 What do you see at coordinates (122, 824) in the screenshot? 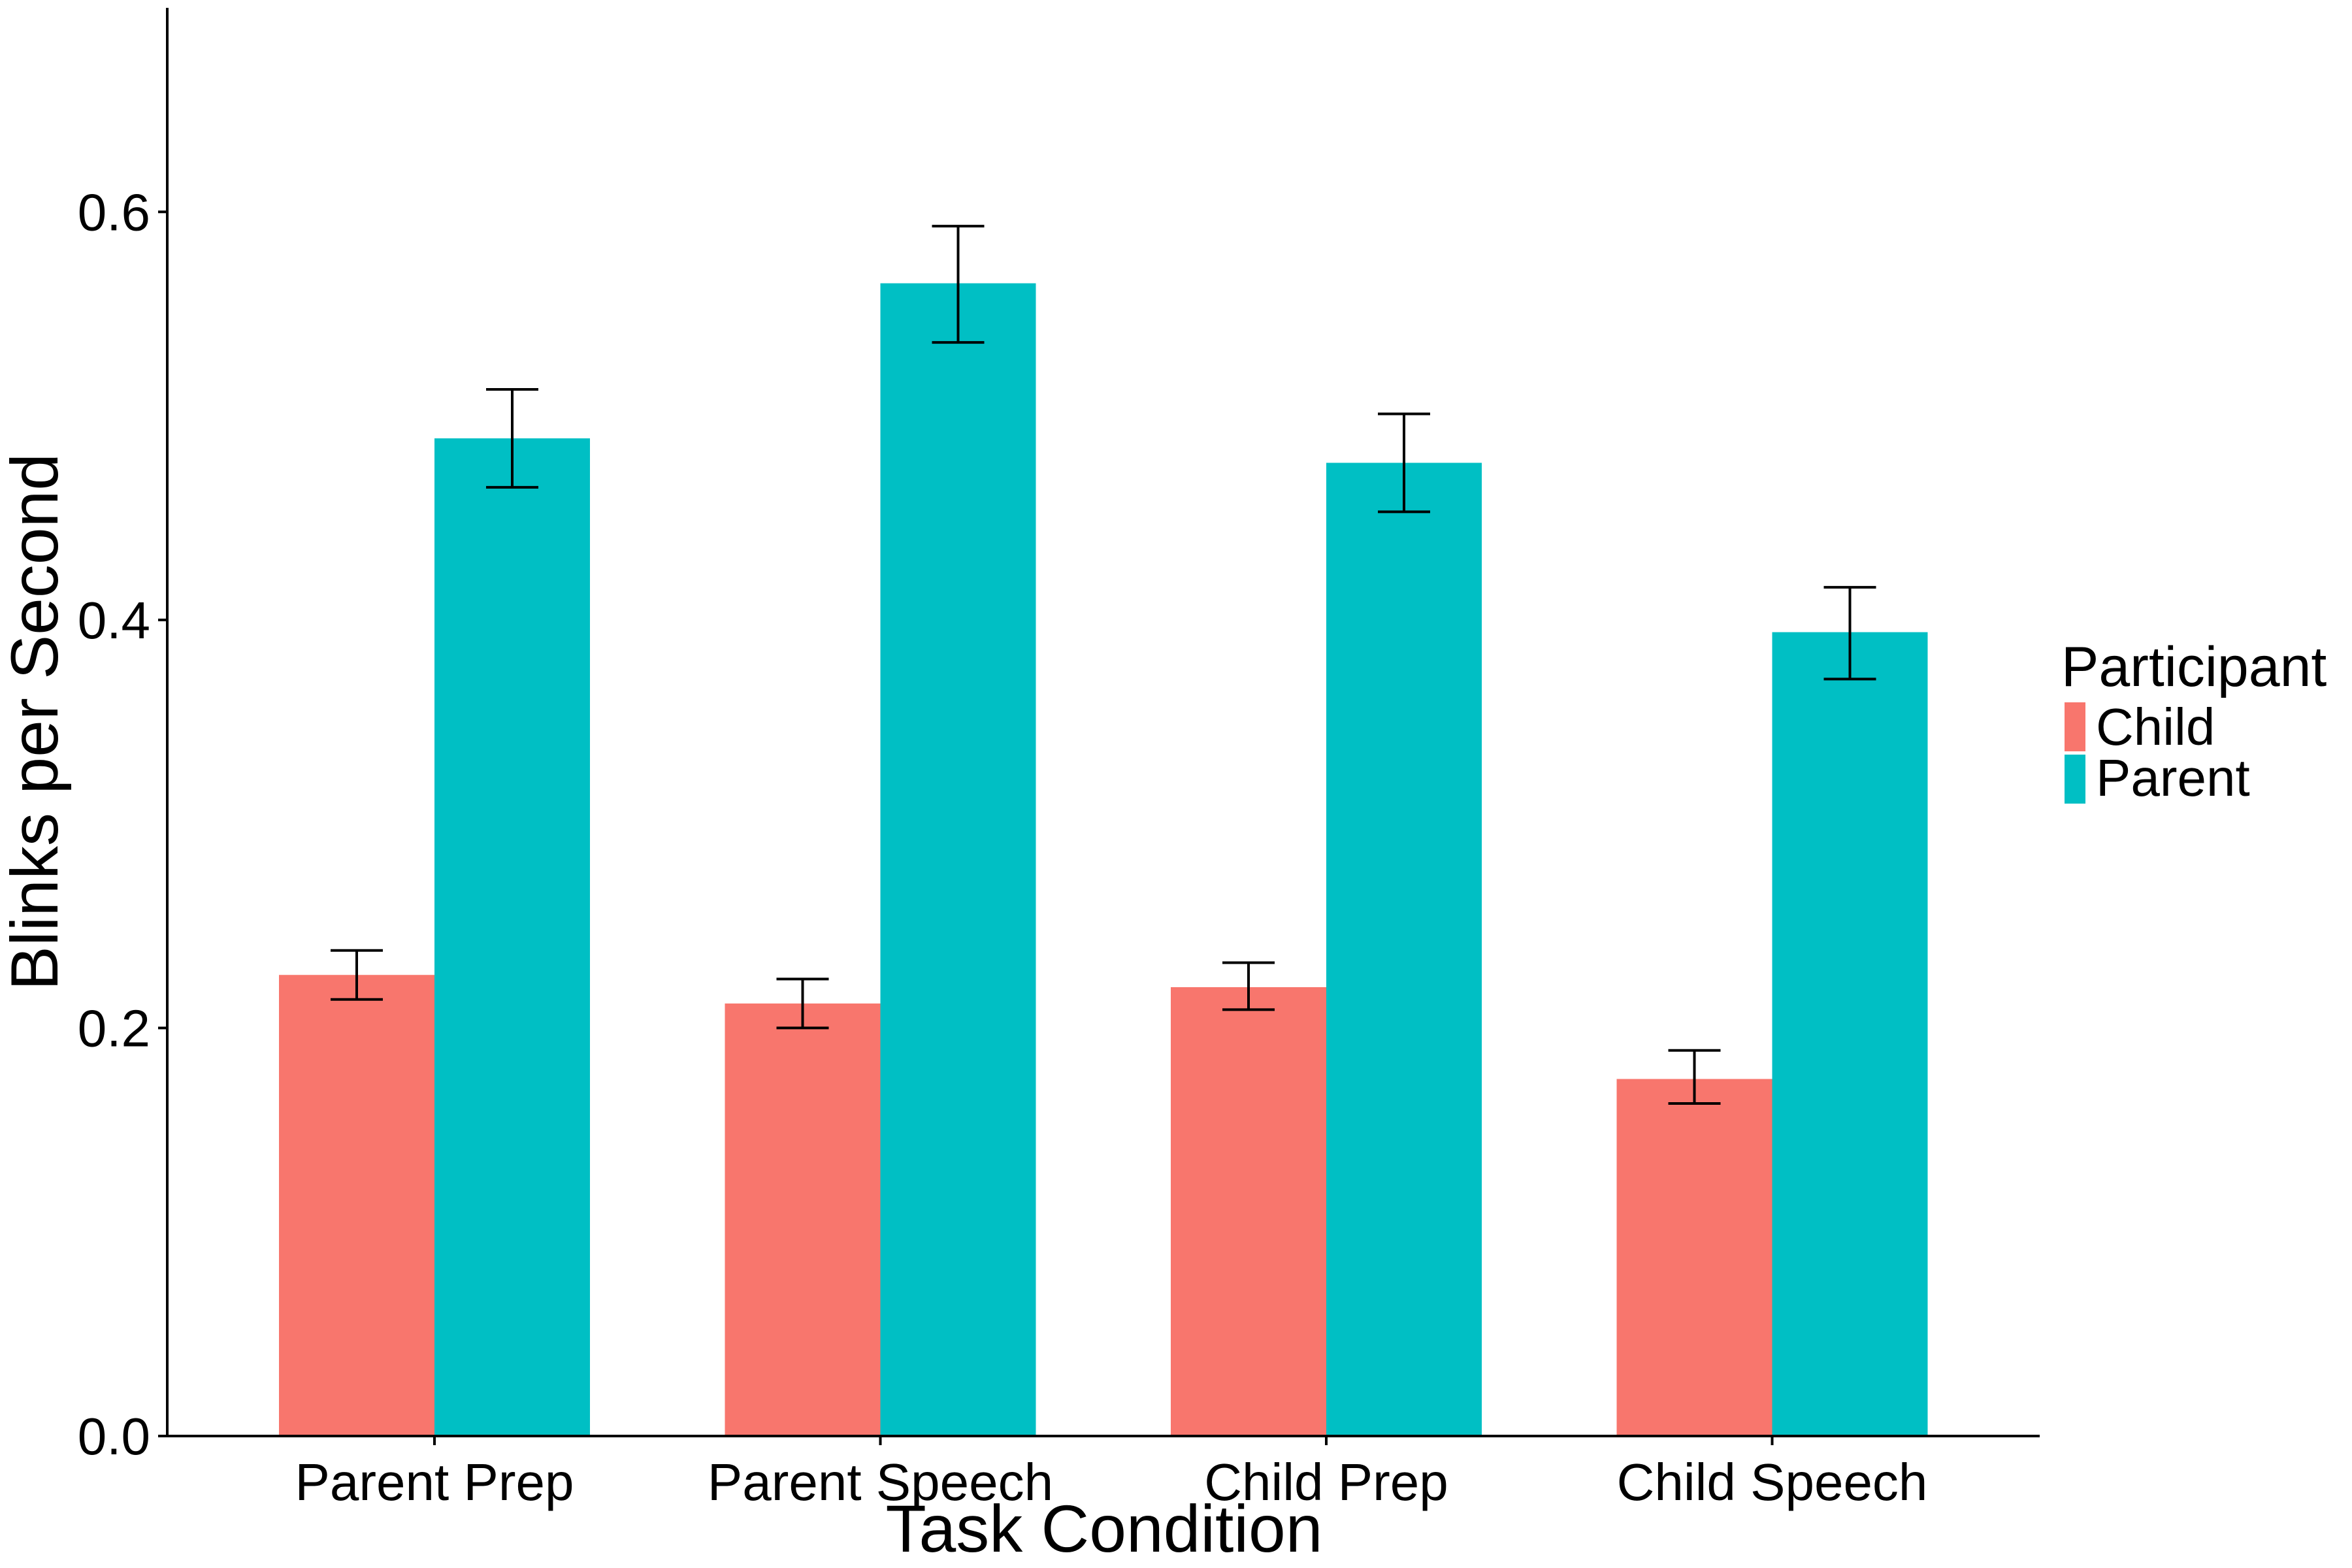
I see `y-axis-ticks: 0.0 0.2 0.4 0.6` at bounding box center [122, 824].